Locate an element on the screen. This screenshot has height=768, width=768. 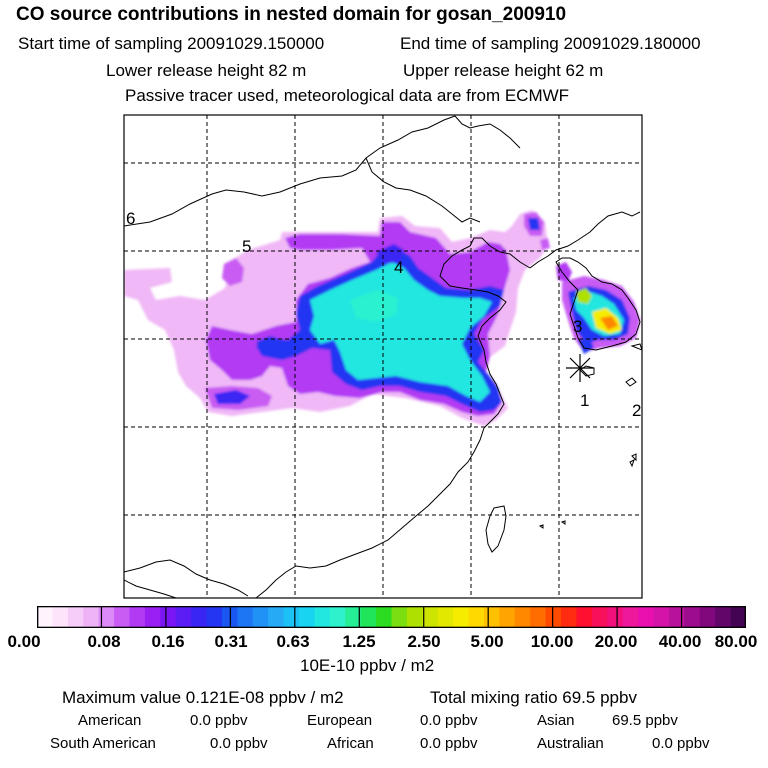
korea-coast is located at coordinates (598, 304).